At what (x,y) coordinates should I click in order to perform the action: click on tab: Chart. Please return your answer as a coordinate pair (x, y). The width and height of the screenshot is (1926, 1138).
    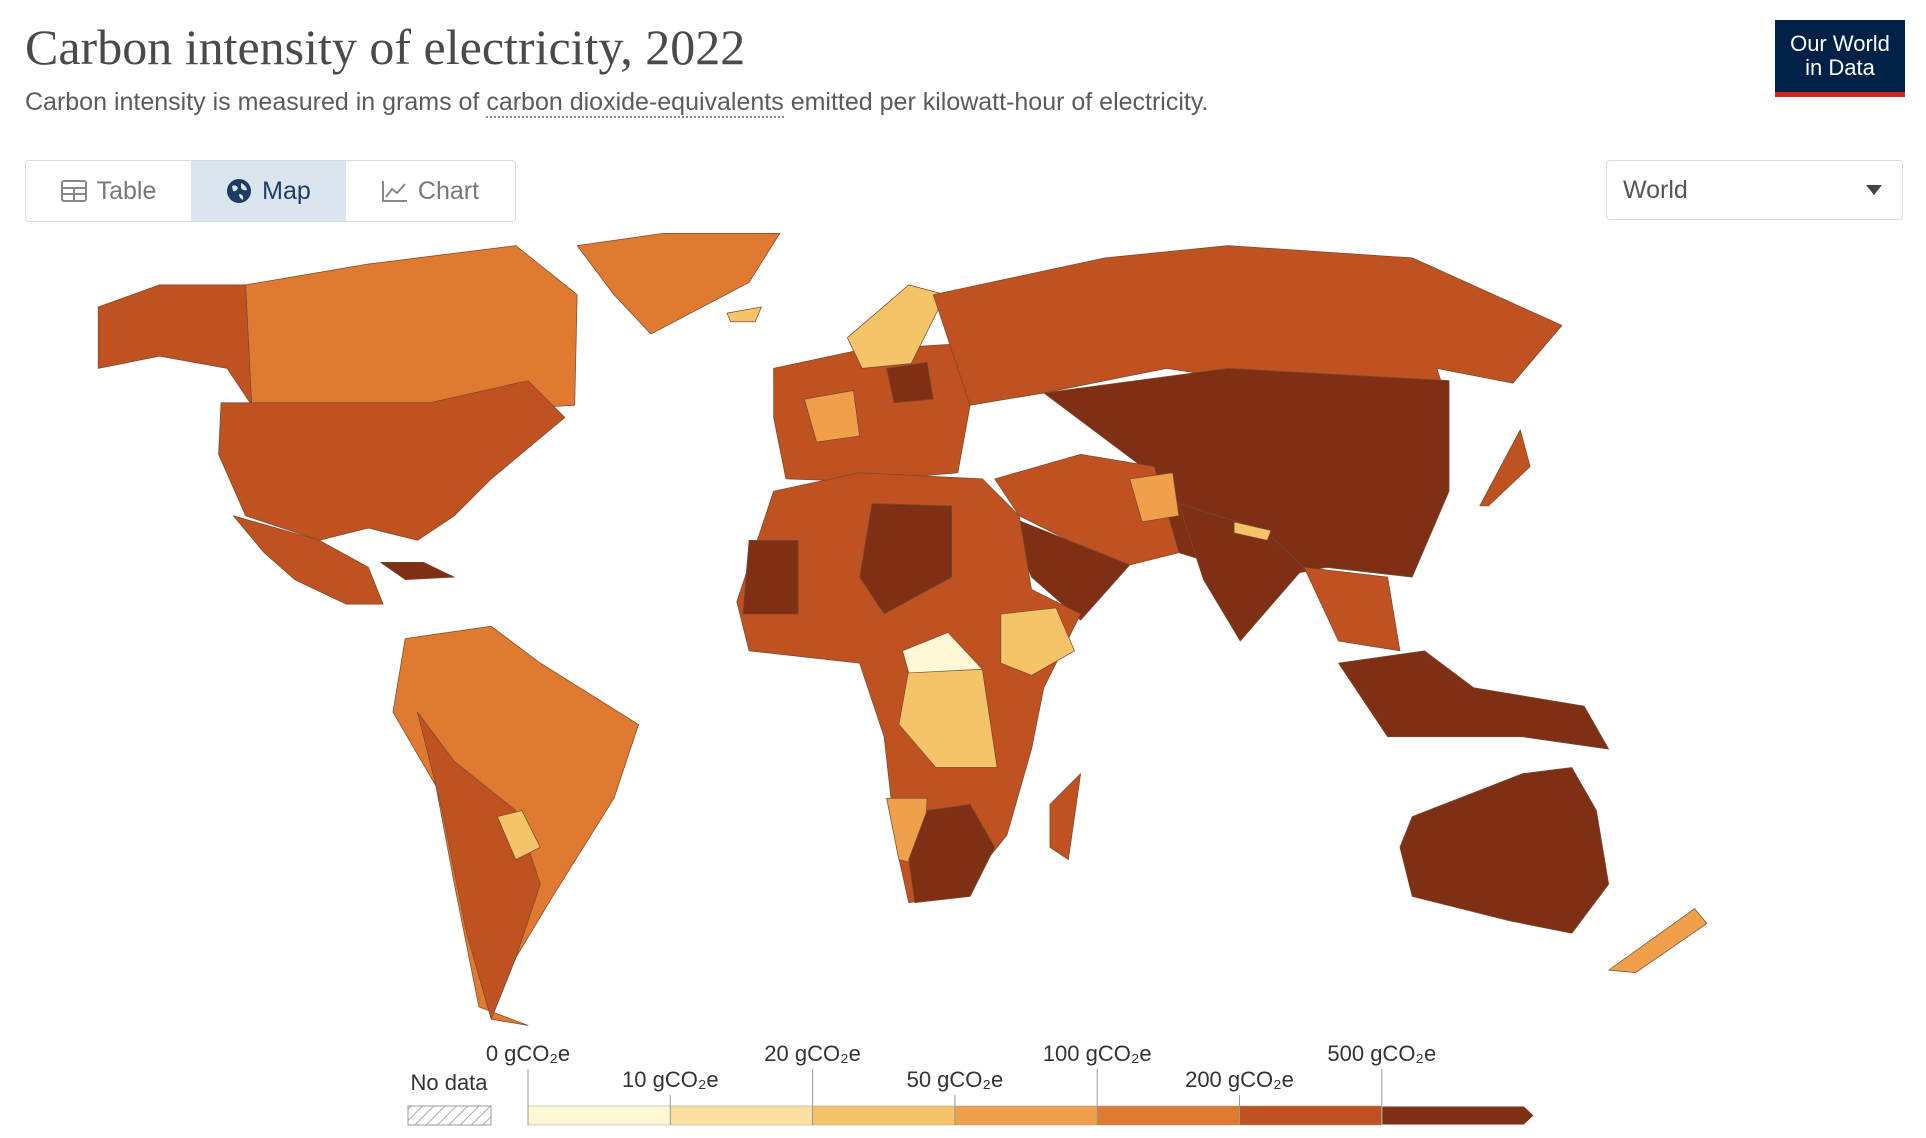
    Looking at the image, I should click on (430, 191).